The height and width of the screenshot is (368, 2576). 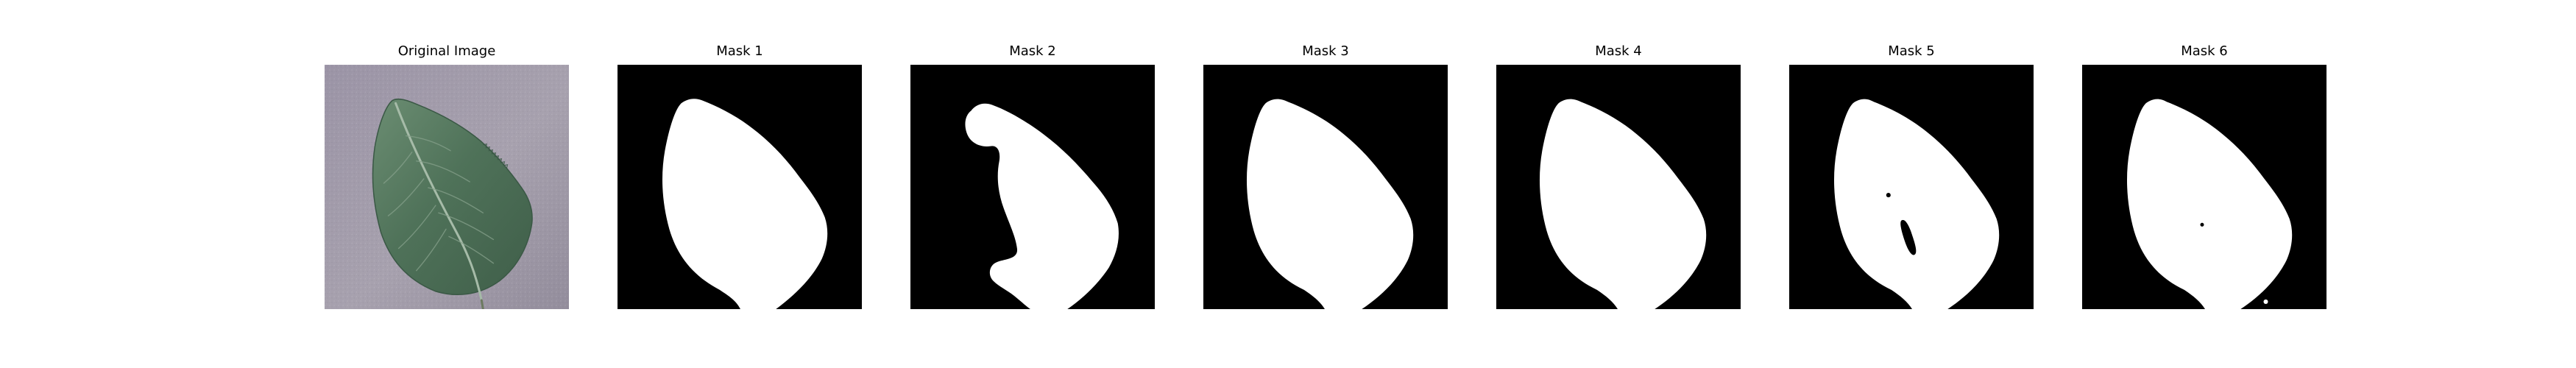 I want to click on panel-title: Mask 6, so click(x=2204, y=51).